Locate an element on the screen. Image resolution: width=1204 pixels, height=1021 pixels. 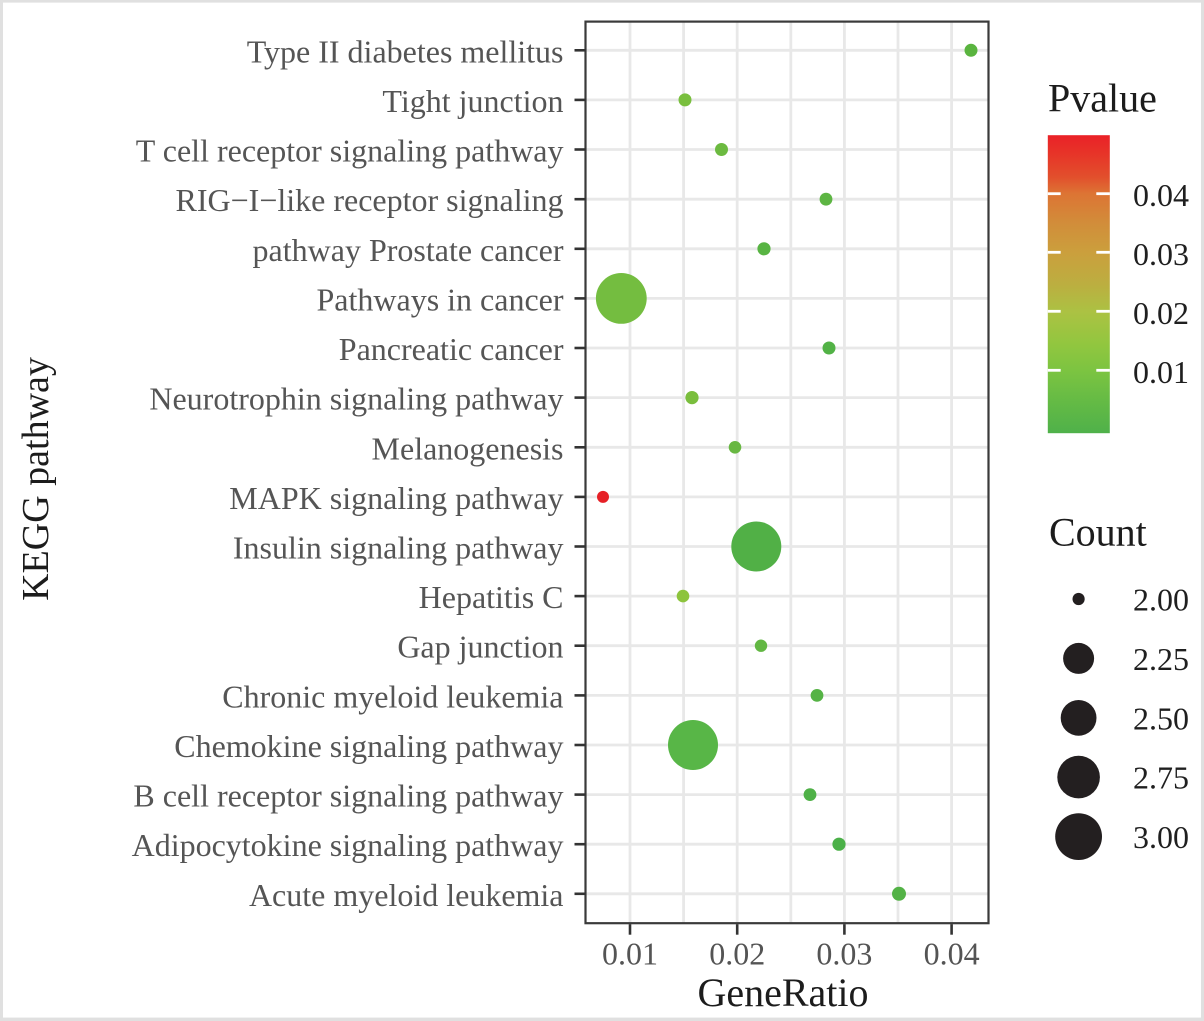
svg-text: 2.50 is located at coordinates (1161, 718).